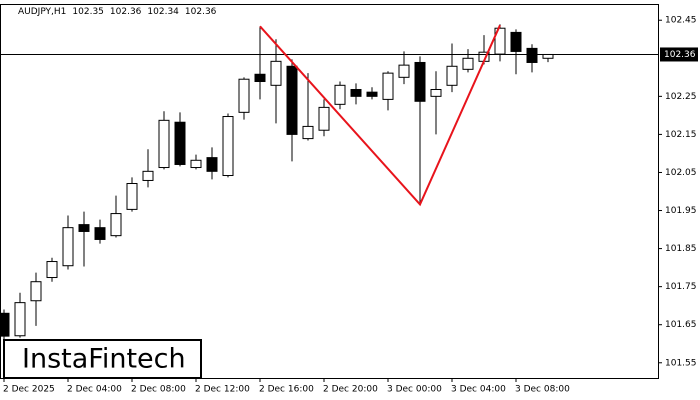 The height and width of the screenshot is (400, 700). Describe the element at coordinates (158, 390) in the screenshot. I see `x-tick-label: 2 Dec 08:00` at that location.